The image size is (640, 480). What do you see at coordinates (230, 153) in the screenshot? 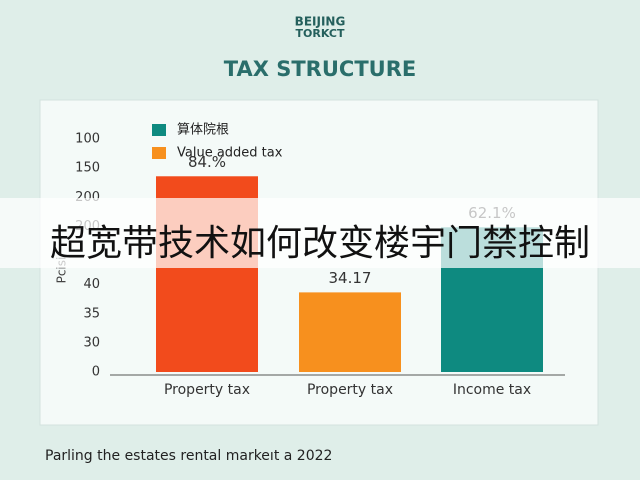
I see `legend-label: Value added tax` at bounding box center [230, 153].